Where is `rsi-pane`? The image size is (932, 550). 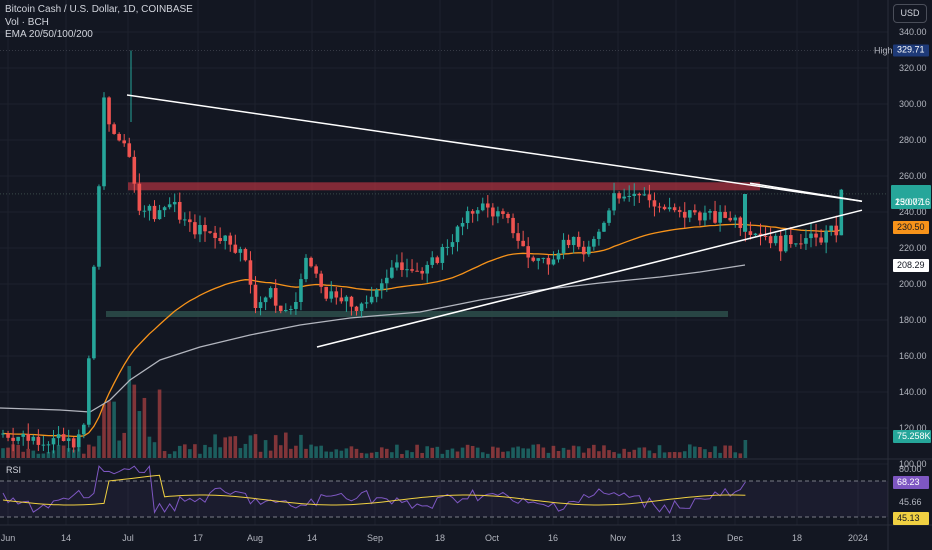
rsi-pane is located at coordinates (444, 491).